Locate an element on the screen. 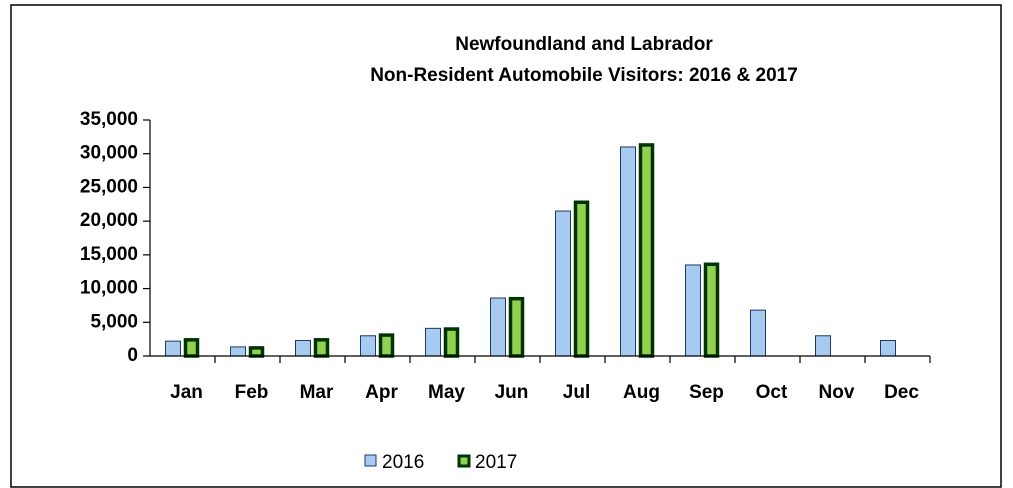 The height and width of the screenshot is (488, 1013). y-tick-label: 5,000 is located at coordinates (114, 321).